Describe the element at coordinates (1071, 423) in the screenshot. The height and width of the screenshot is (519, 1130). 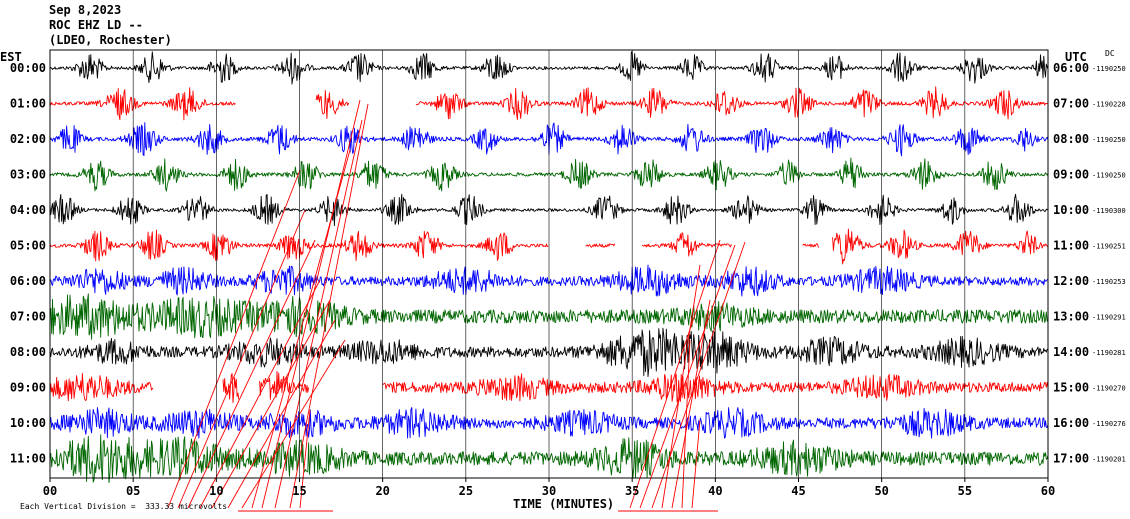
I see `utc-time-label: 16:00` at that location.